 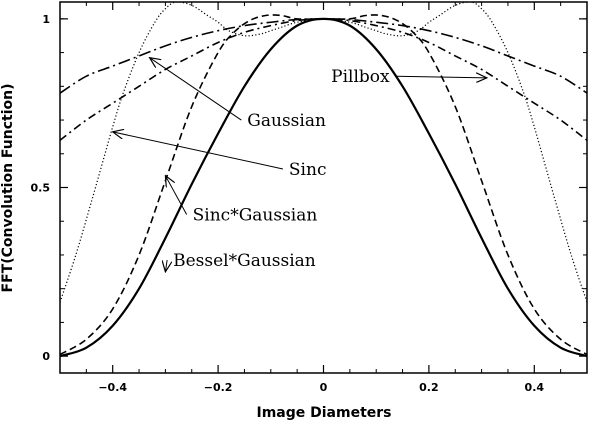 I want to click on y-tick-label: 0, so click(x=46, y=356).